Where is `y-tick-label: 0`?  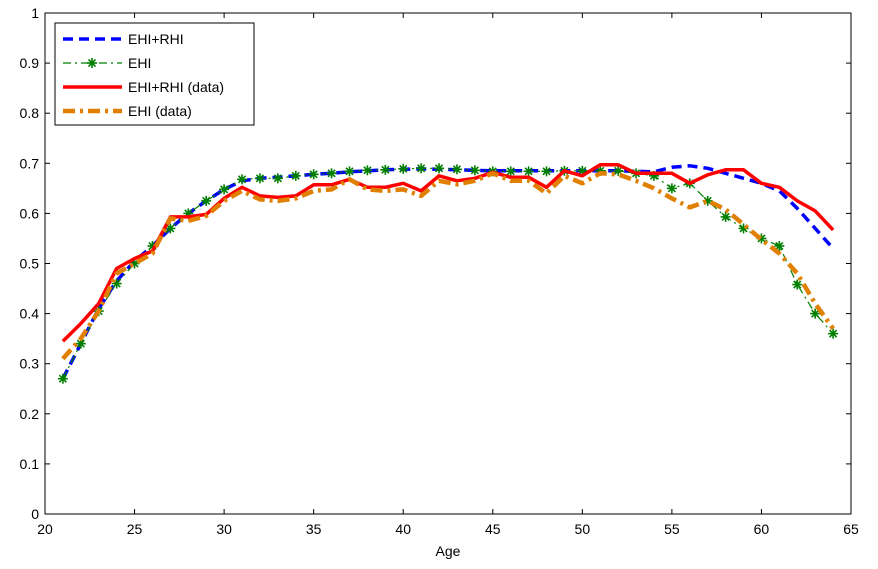 y-tick-label: 0 is located at coordinates (35, 514).